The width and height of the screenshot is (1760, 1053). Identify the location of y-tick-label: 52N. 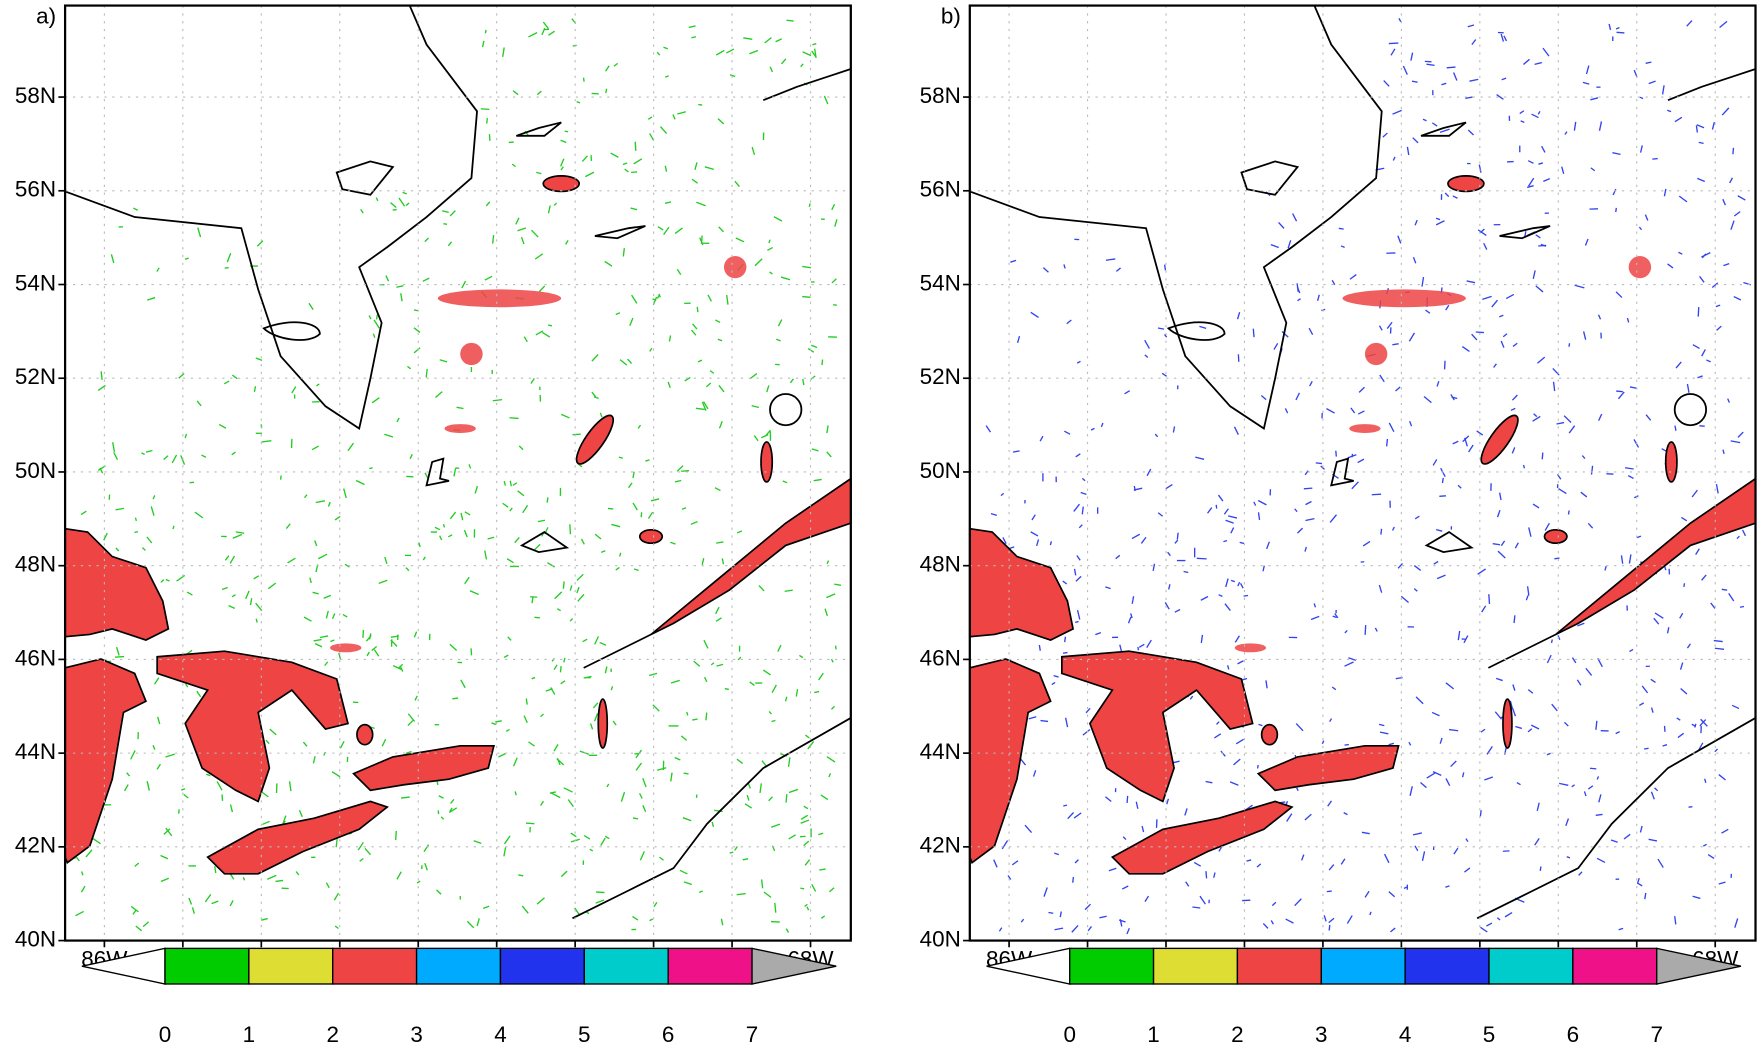
(35, 376).